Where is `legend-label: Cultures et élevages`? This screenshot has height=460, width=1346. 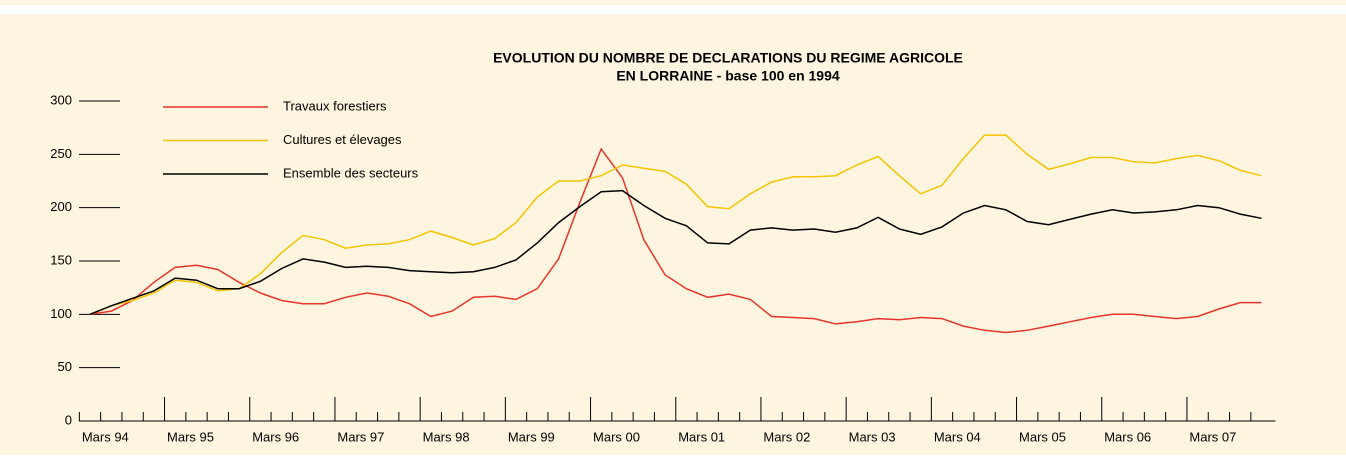 legend-label: Cultures et élevages is located at coordinates (342, 139).